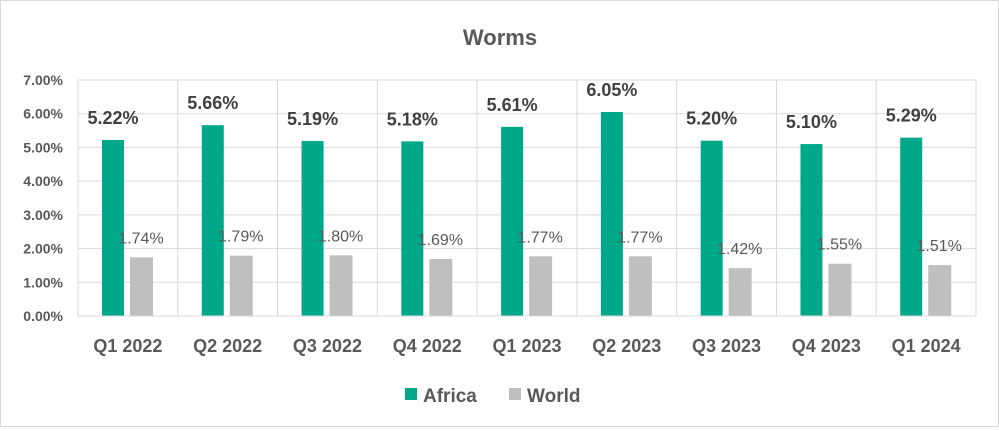 Image resolution: width=999 pixels, height=431 pixels. I want to click on y-tick-label: 1.00%, so click(43, 282).